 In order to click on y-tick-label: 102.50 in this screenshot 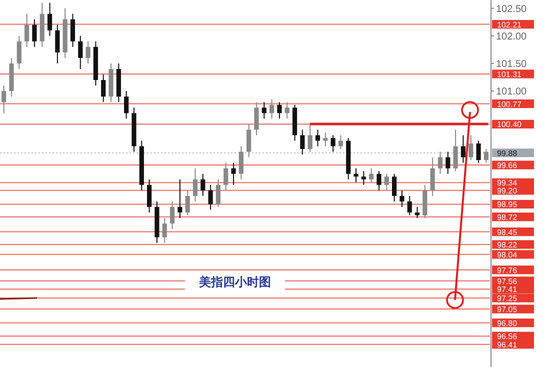, I will do `click(512, 9)`.